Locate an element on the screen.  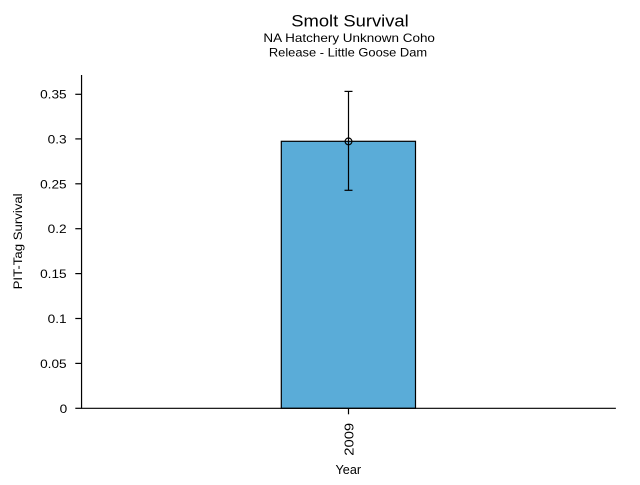
svg-text: 0.05 is located at coordinates (53, 364).